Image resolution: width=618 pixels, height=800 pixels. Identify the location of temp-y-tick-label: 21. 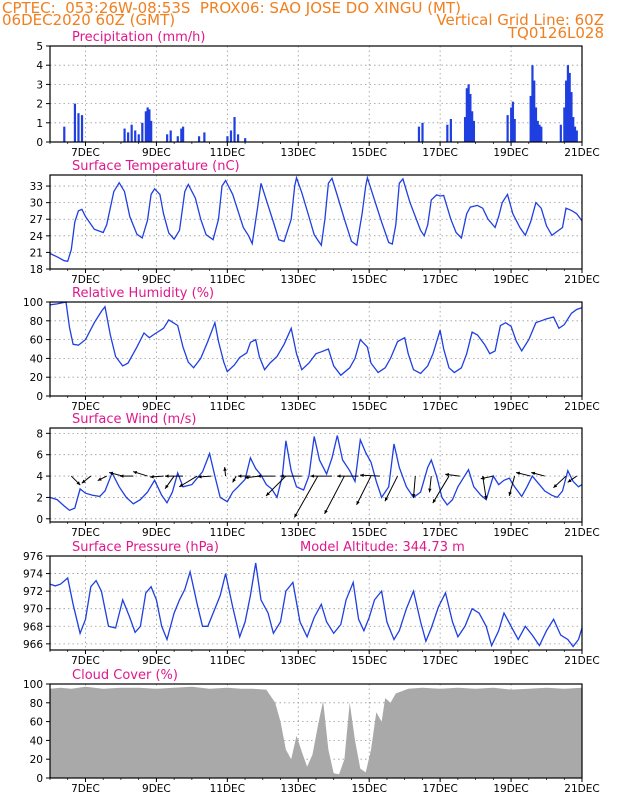
(36, 253).